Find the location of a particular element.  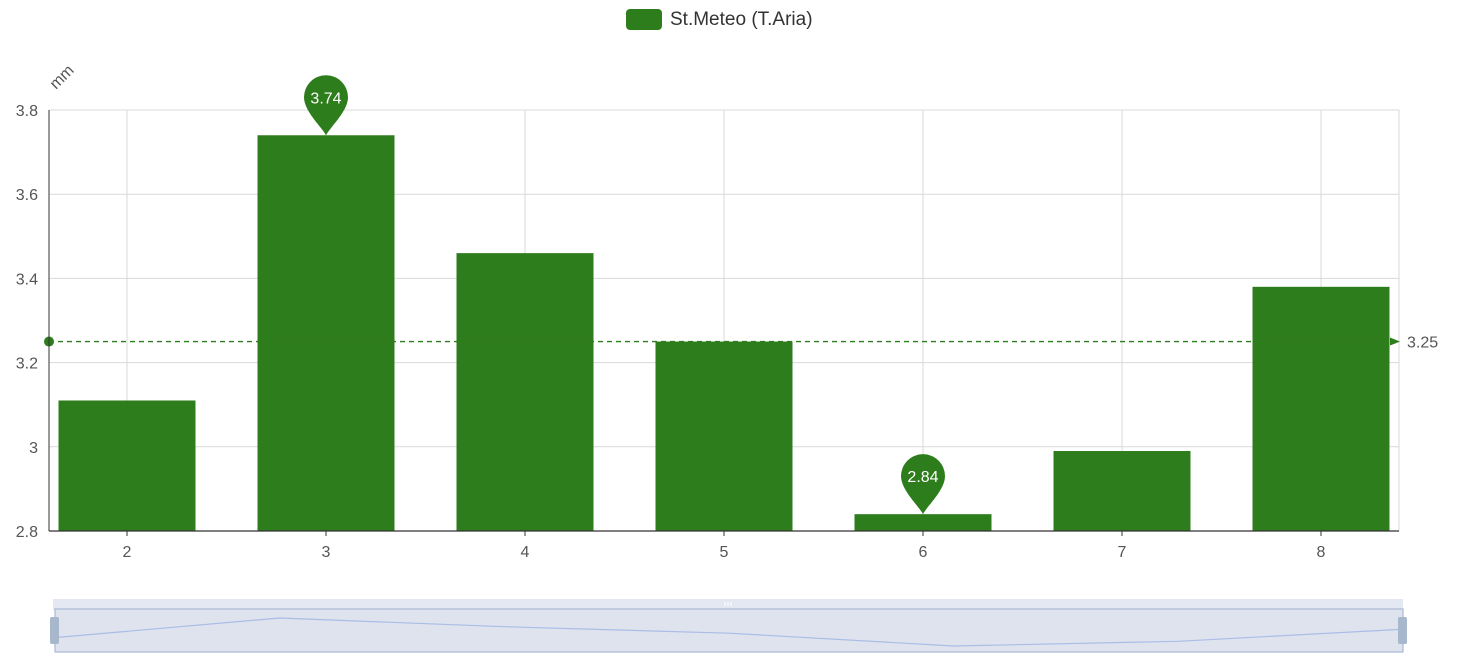

data-zoom-slider is located at coordinates (728, 626).